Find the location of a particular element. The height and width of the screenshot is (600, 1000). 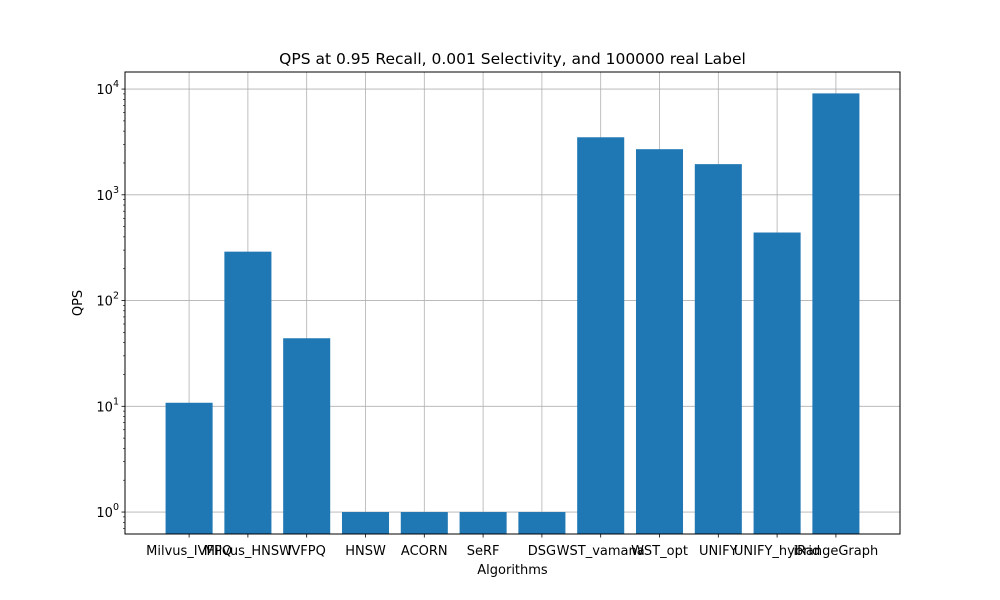

bar-wst-vamana is located at coordinates (601, 336).